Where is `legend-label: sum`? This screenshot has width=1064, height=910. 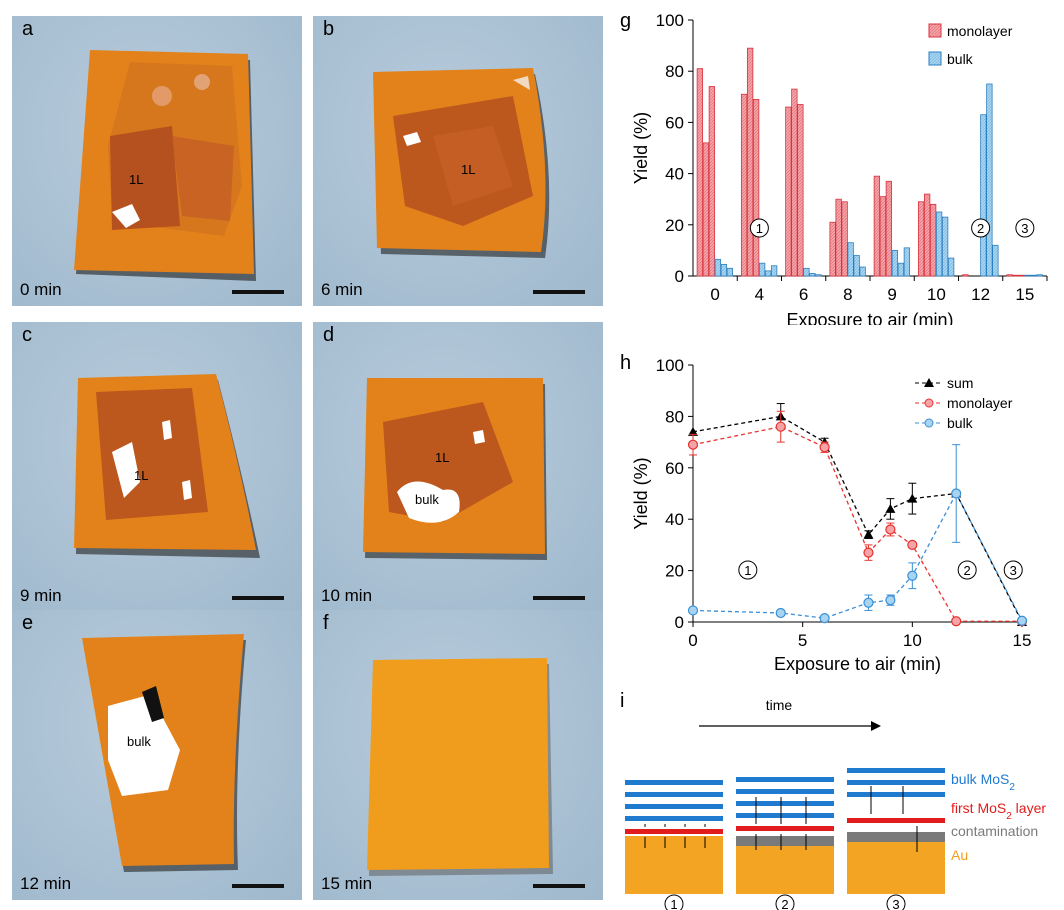 legend-label: sum is located at coordinates (960, 383).